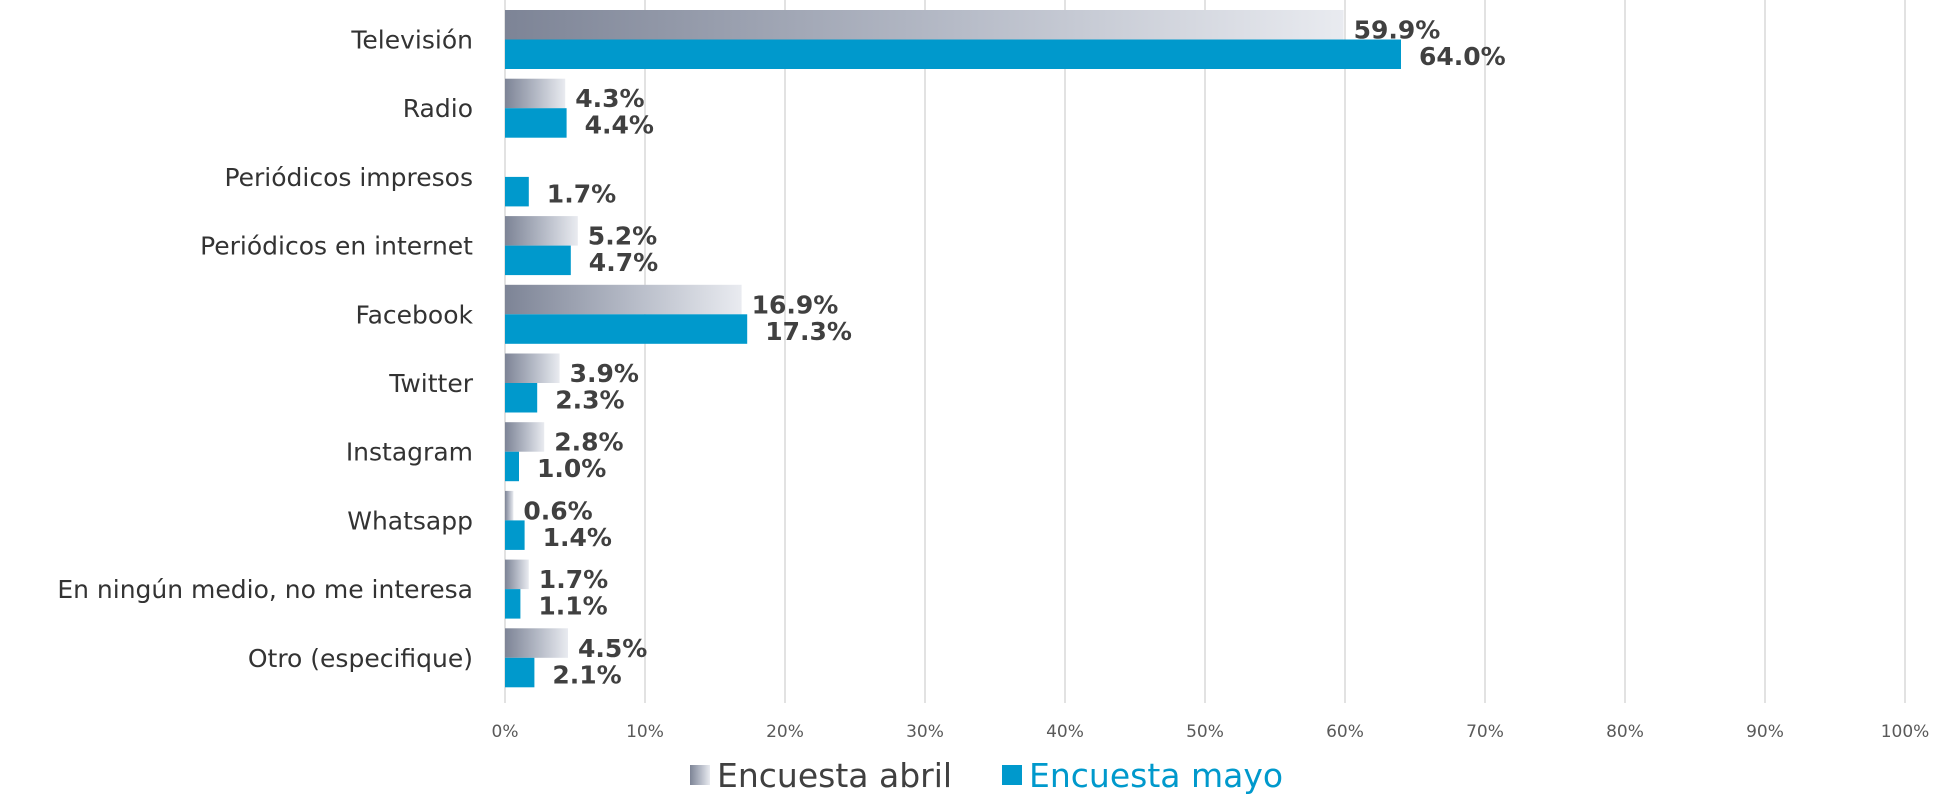 Image resolution: width=1952 pixels, height=799 pixels. I want to click on category-label: Periódicos impresos, so click(348, 177).